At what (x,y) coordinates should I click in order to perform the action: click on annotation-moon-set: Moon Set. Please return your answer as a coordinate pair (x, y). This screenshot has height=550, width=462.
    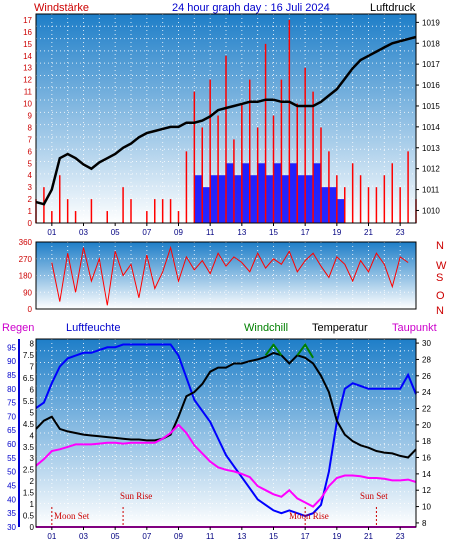
    Looking at the image, I should click on (72, 516).